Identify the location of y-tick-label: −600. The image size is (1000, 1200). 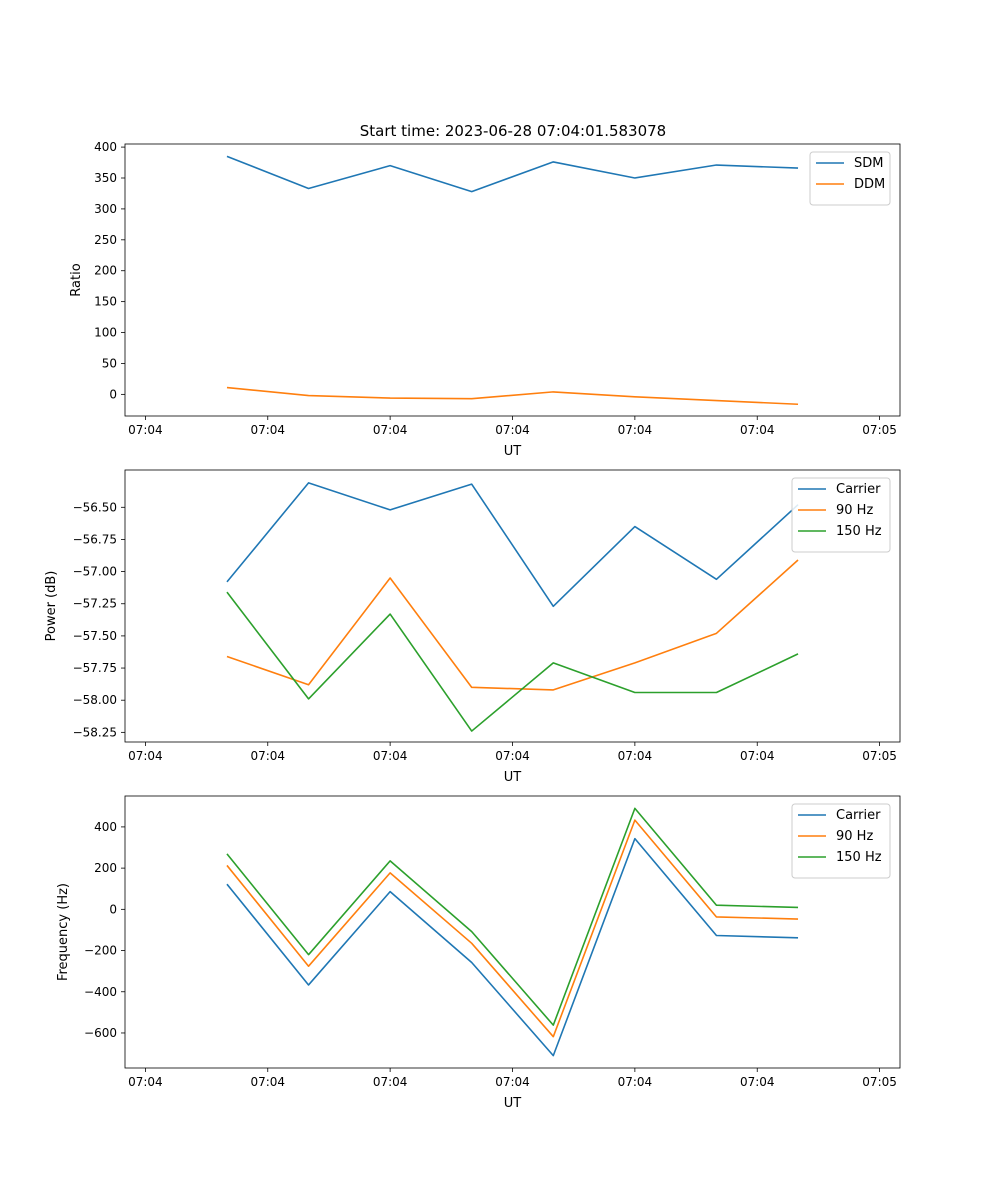
(100, 1033).